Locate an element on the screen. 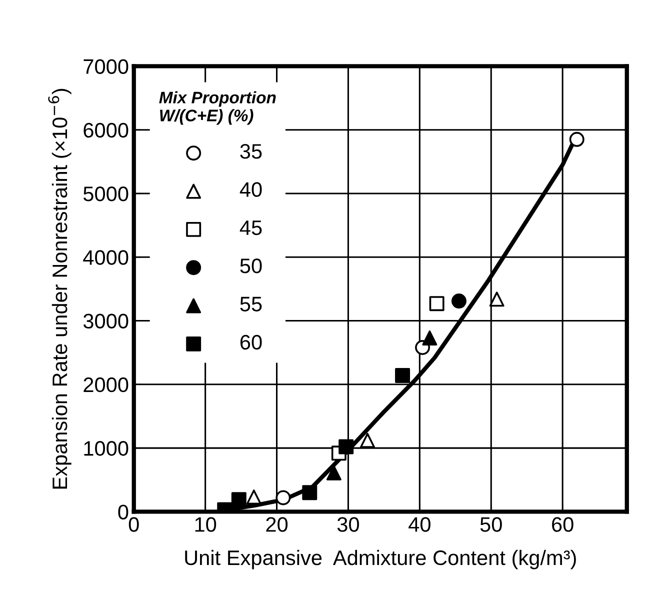 Image resolution: width=653 pixels, height=602 pixels. y-tick-label: 0 is located at coordinates (123, 512).